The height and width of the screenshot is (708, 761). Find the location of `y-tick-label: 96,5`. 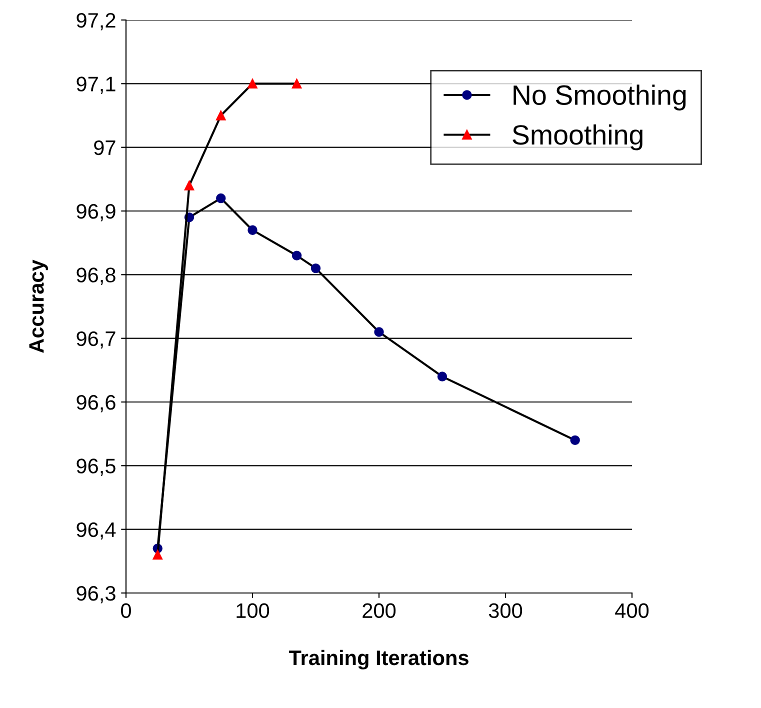

y-tick-label: 96,5 is located at coordinates (96, 467).